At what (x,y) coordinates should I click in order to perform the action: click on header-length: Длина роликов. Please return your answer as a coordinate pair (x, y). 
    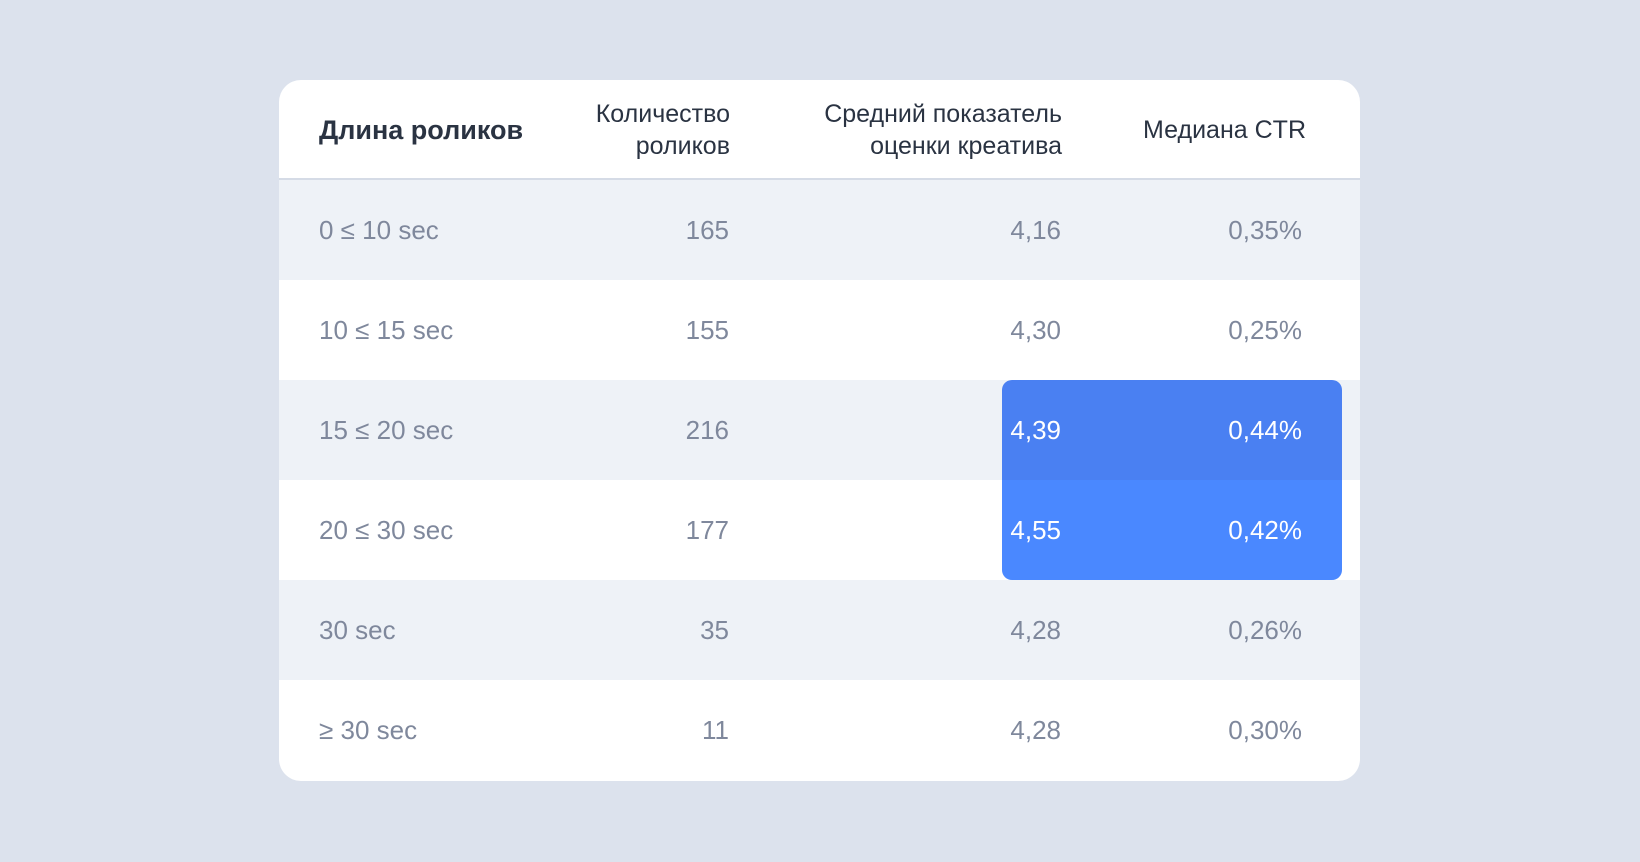
    Looking at the image, I should click on (421, 130).